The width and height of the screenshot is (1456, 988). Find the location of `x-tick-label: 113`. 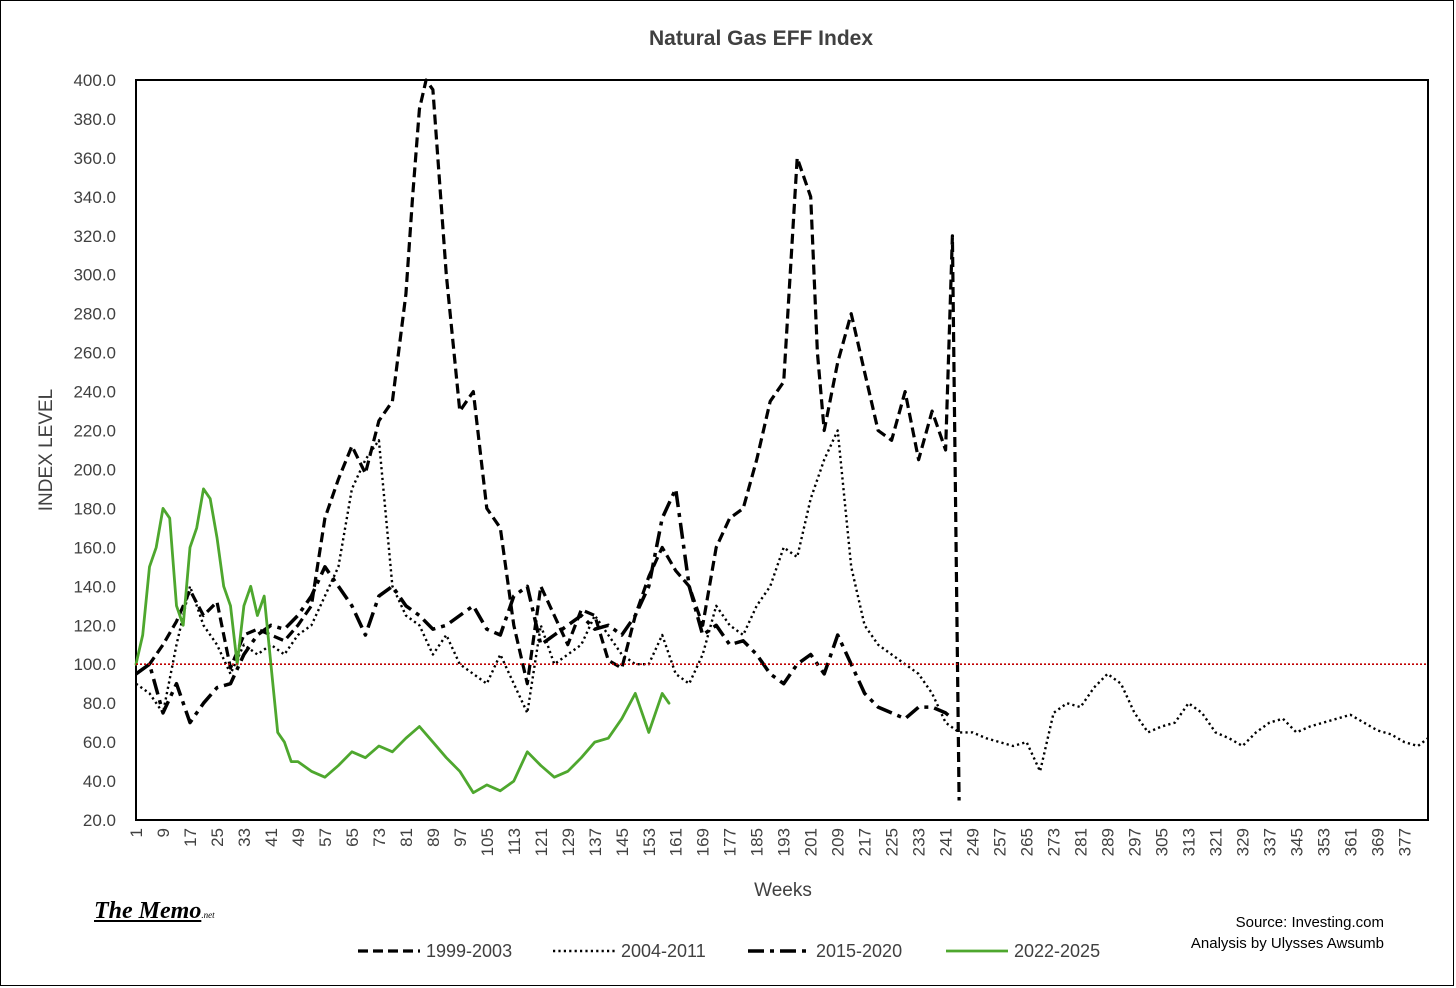

x-tick-label: 113 is located at coordinates (514, 841).